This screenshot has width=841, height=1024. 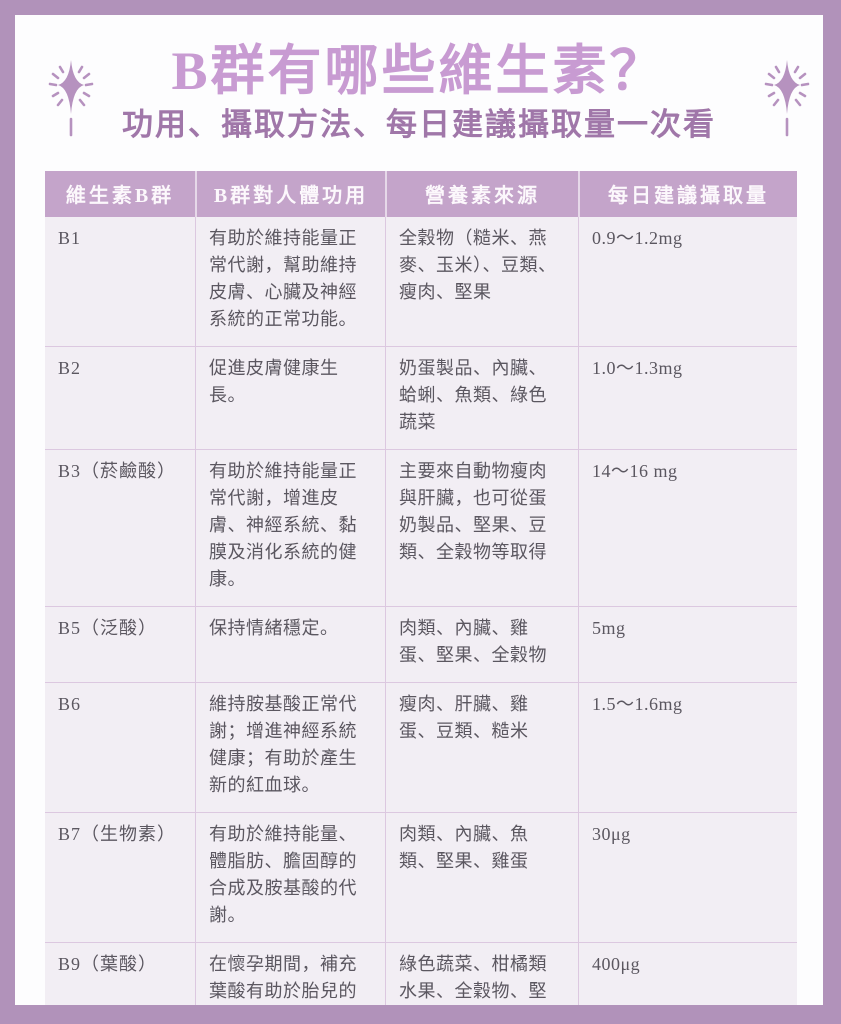 What do you see at coordinates (687, 194) in the screenshot?
I see `column-header-daily-intake: 每日建議攝取量` at bounding box center [687, 194].